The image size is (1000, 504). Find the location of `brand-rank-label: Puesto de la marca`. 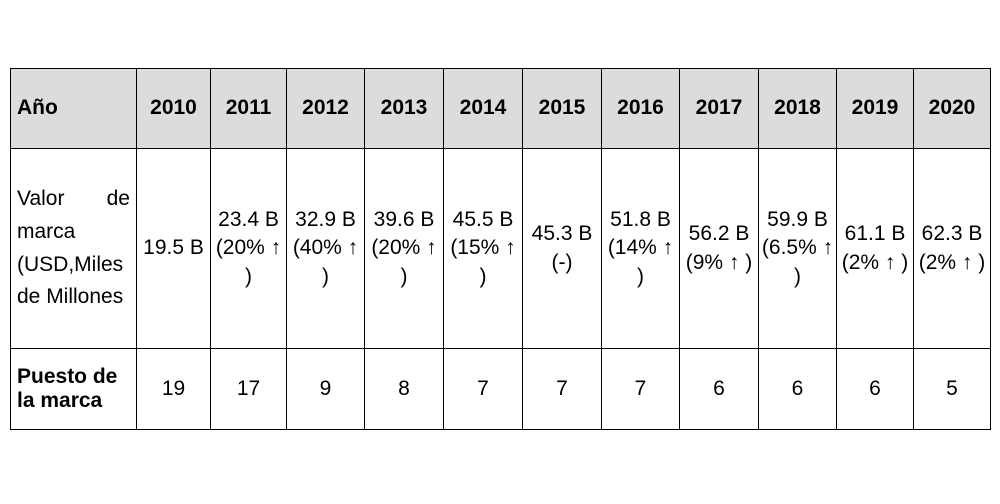

brand-rank-label: Puesto de la marca is located at coordinates (73, 389).